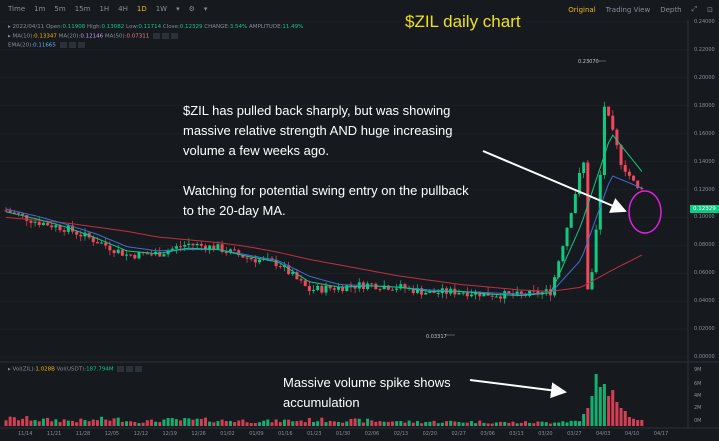  I want to click on interval-1m: 1m, so click(40, 9).